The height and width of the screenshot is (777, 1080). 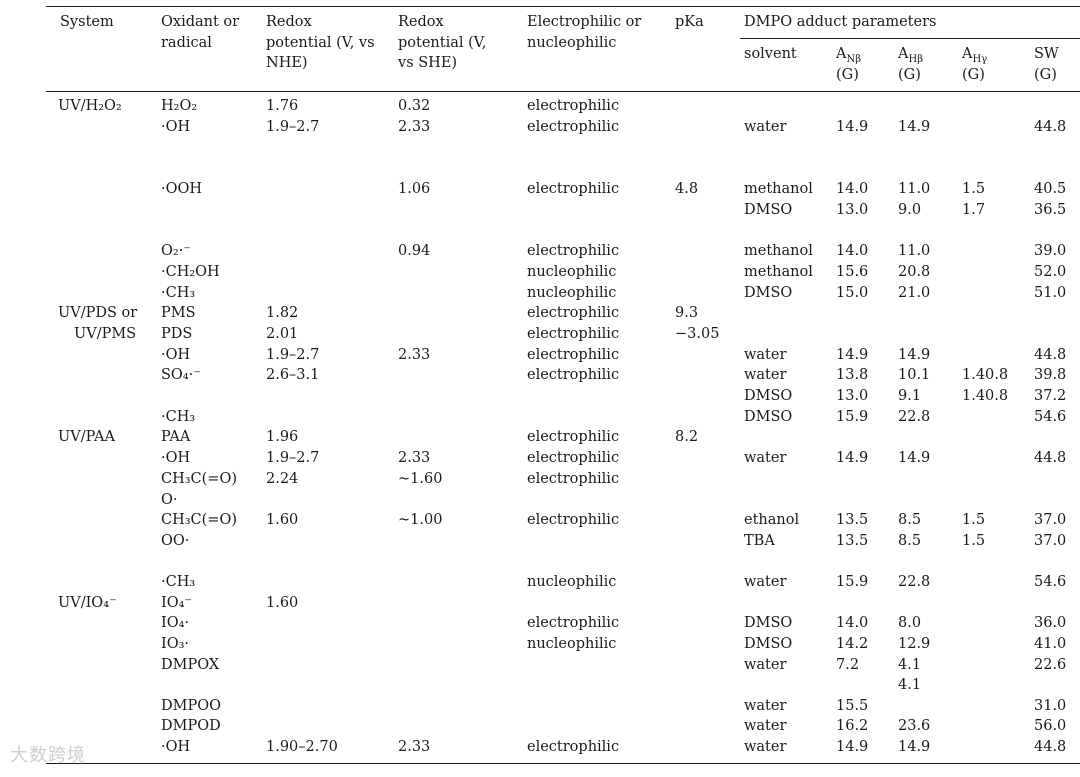 I want to click on header-ahb-symbol: A, so click(x=903, y=54).